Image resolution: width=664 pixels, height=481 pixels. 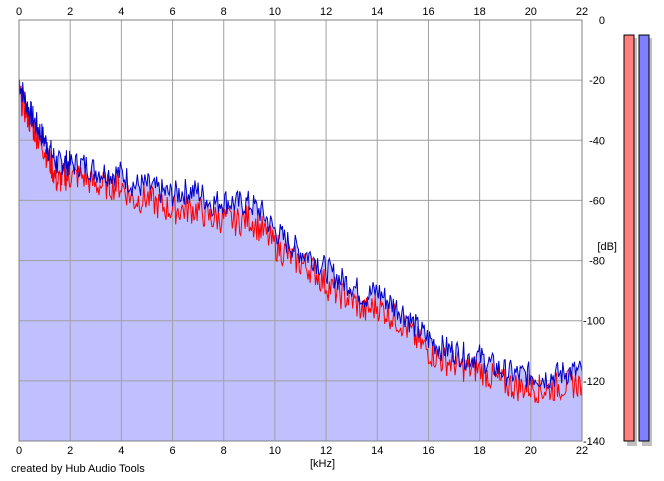 What do you see at coordinates (70, 12) in the screenshot?
I see `x-tick-label-top: 2` at bounding box center [70, 12].